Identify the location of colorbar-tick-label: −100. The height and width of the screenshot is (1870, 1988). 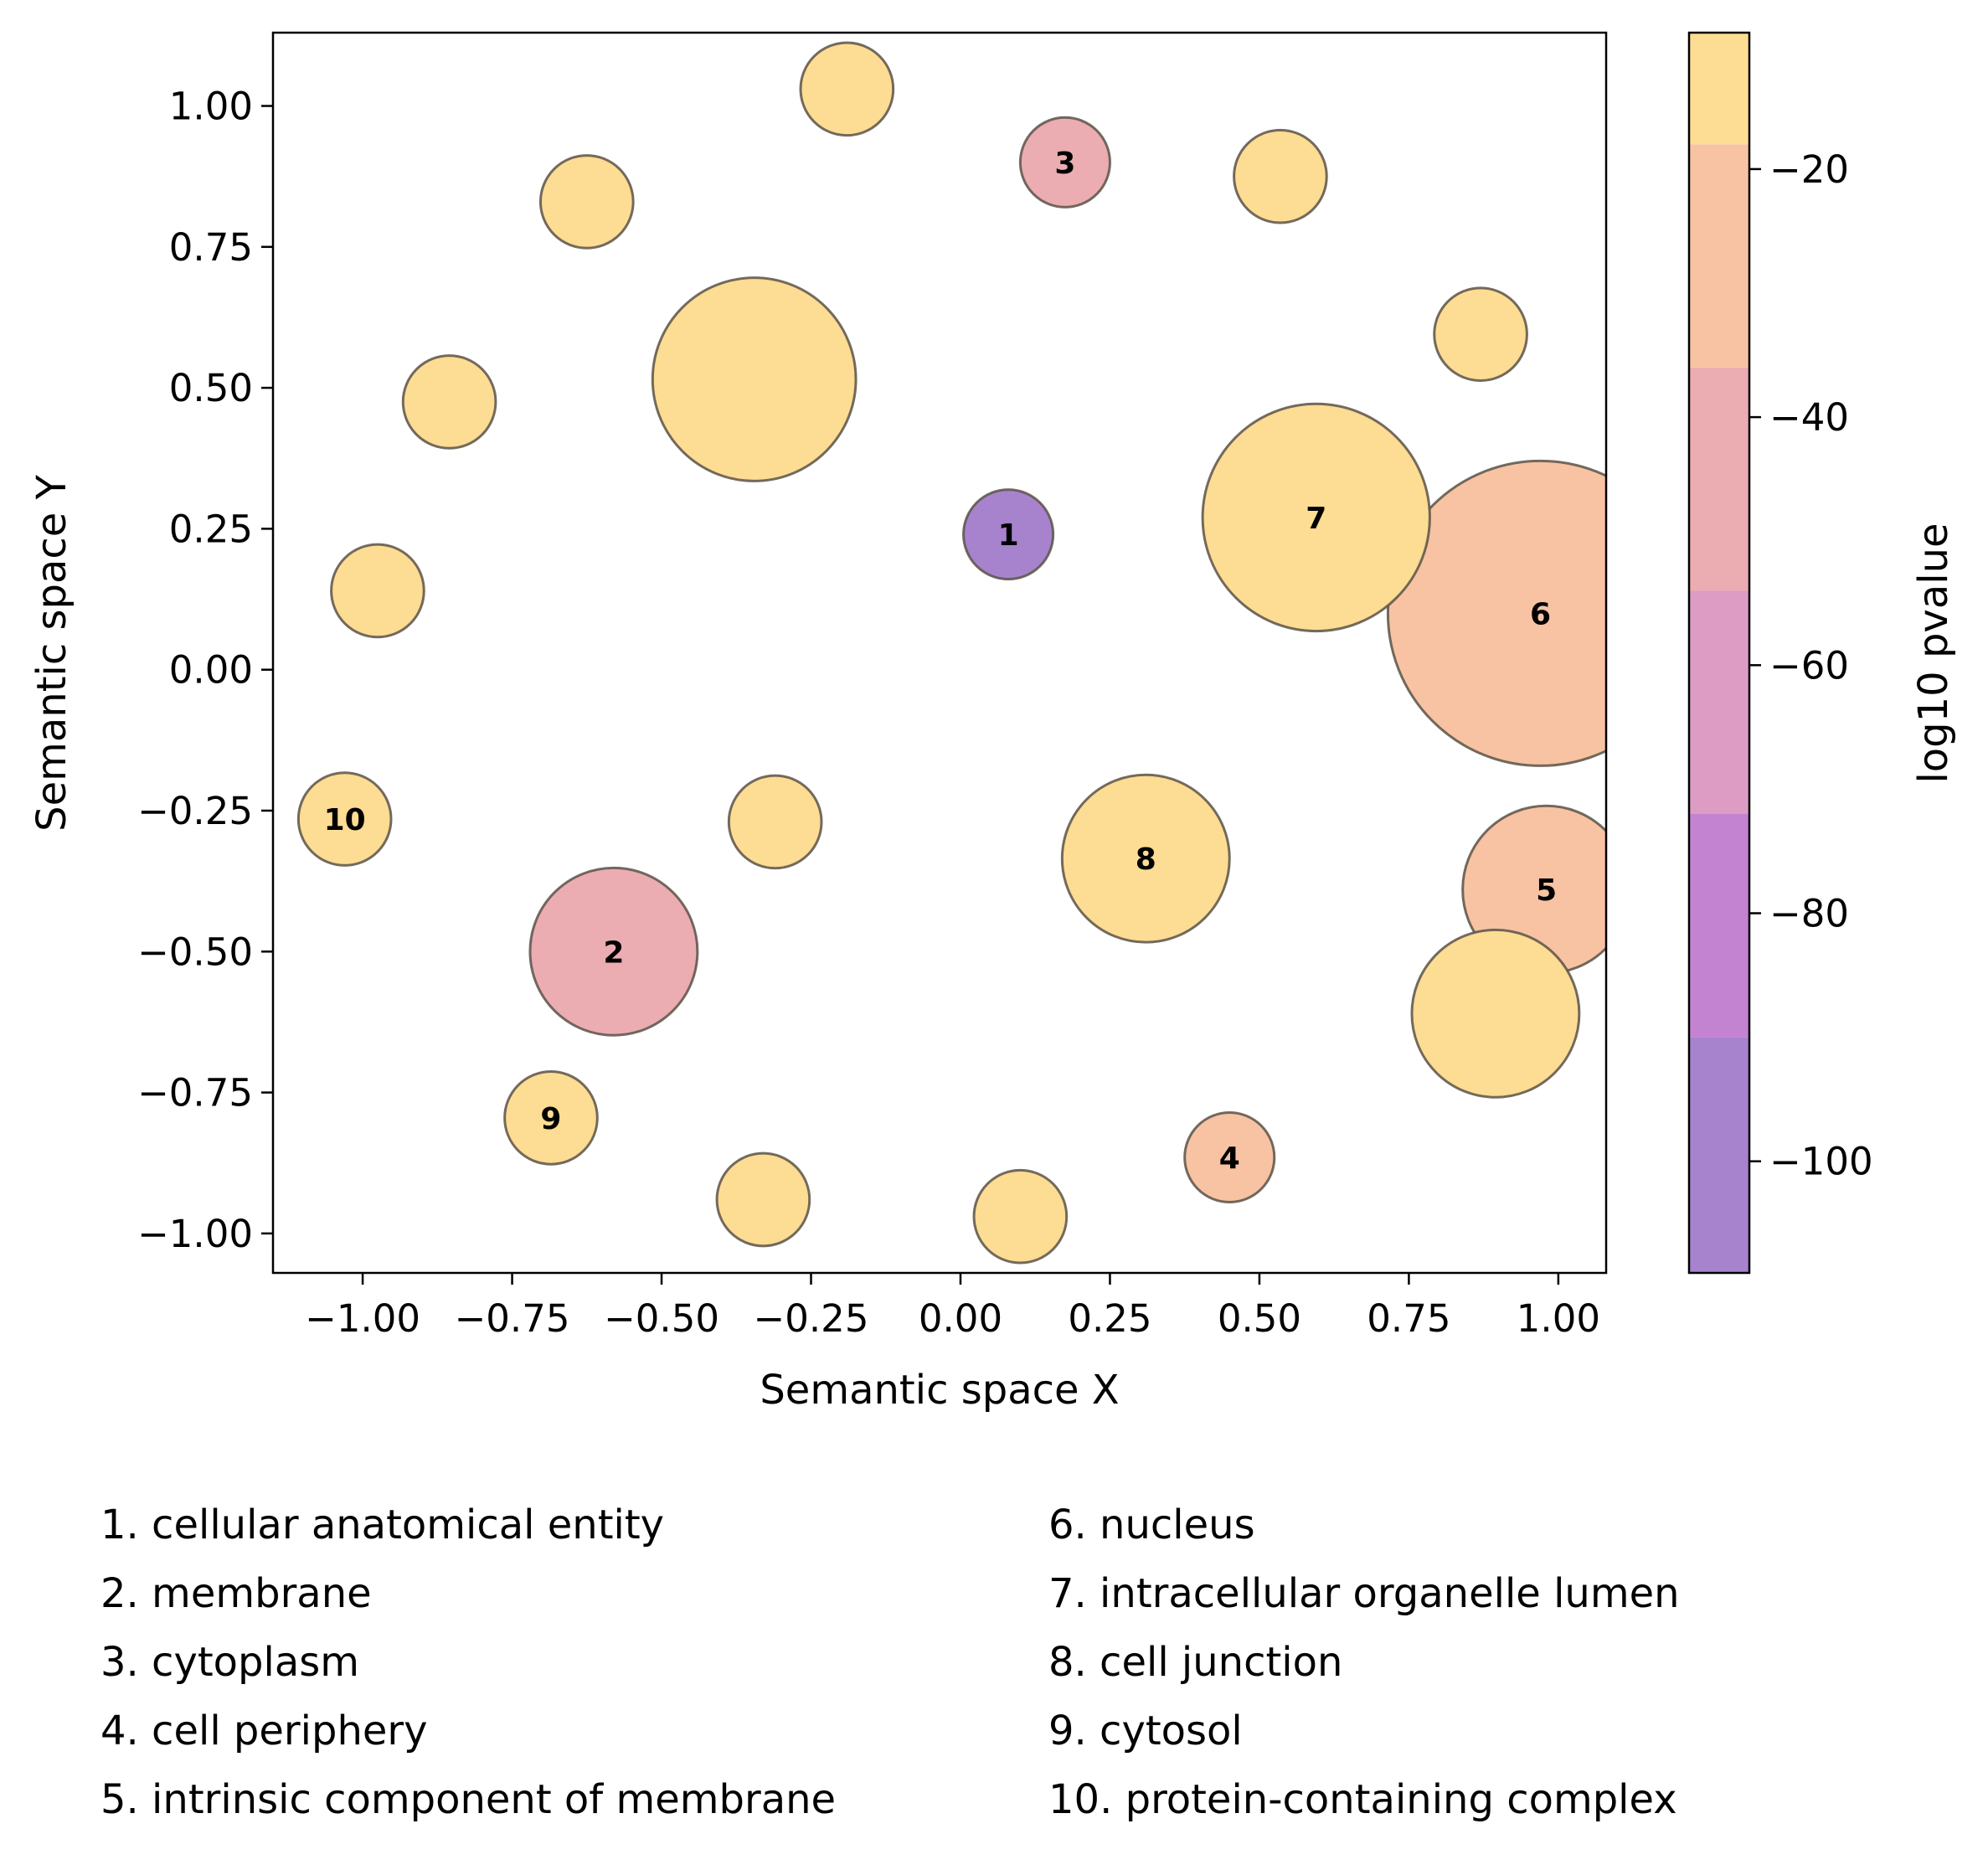
(1821, 1162).